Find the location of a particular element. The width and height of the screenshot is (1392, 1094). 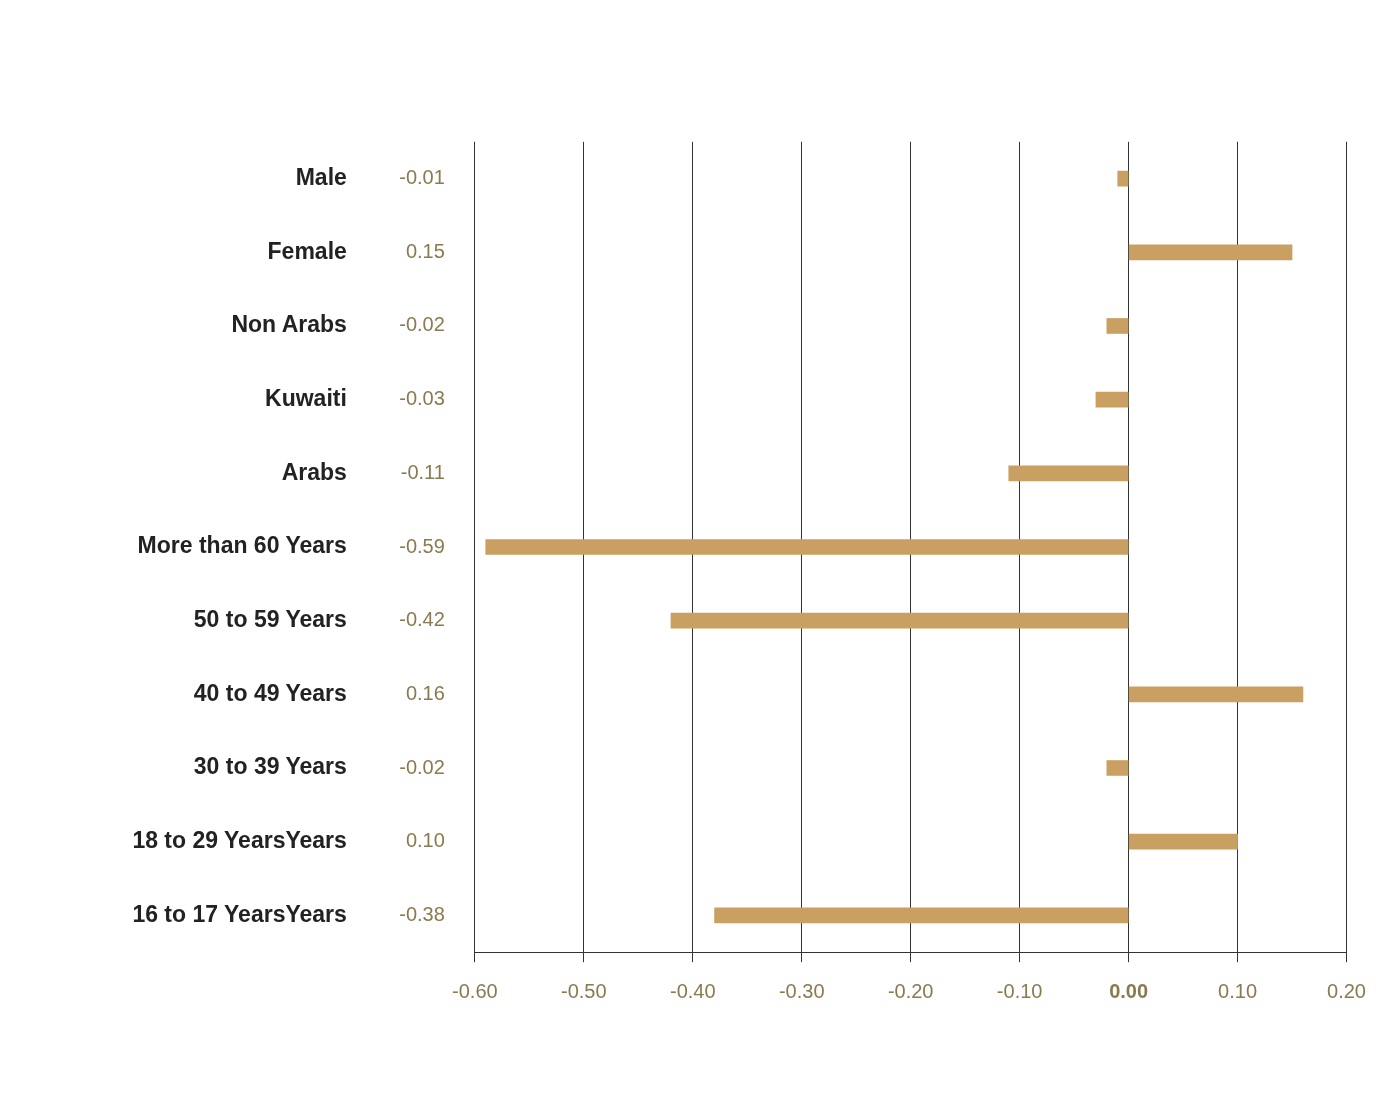

x-tick-label: -0.30 is located at coordinates (801, 990).